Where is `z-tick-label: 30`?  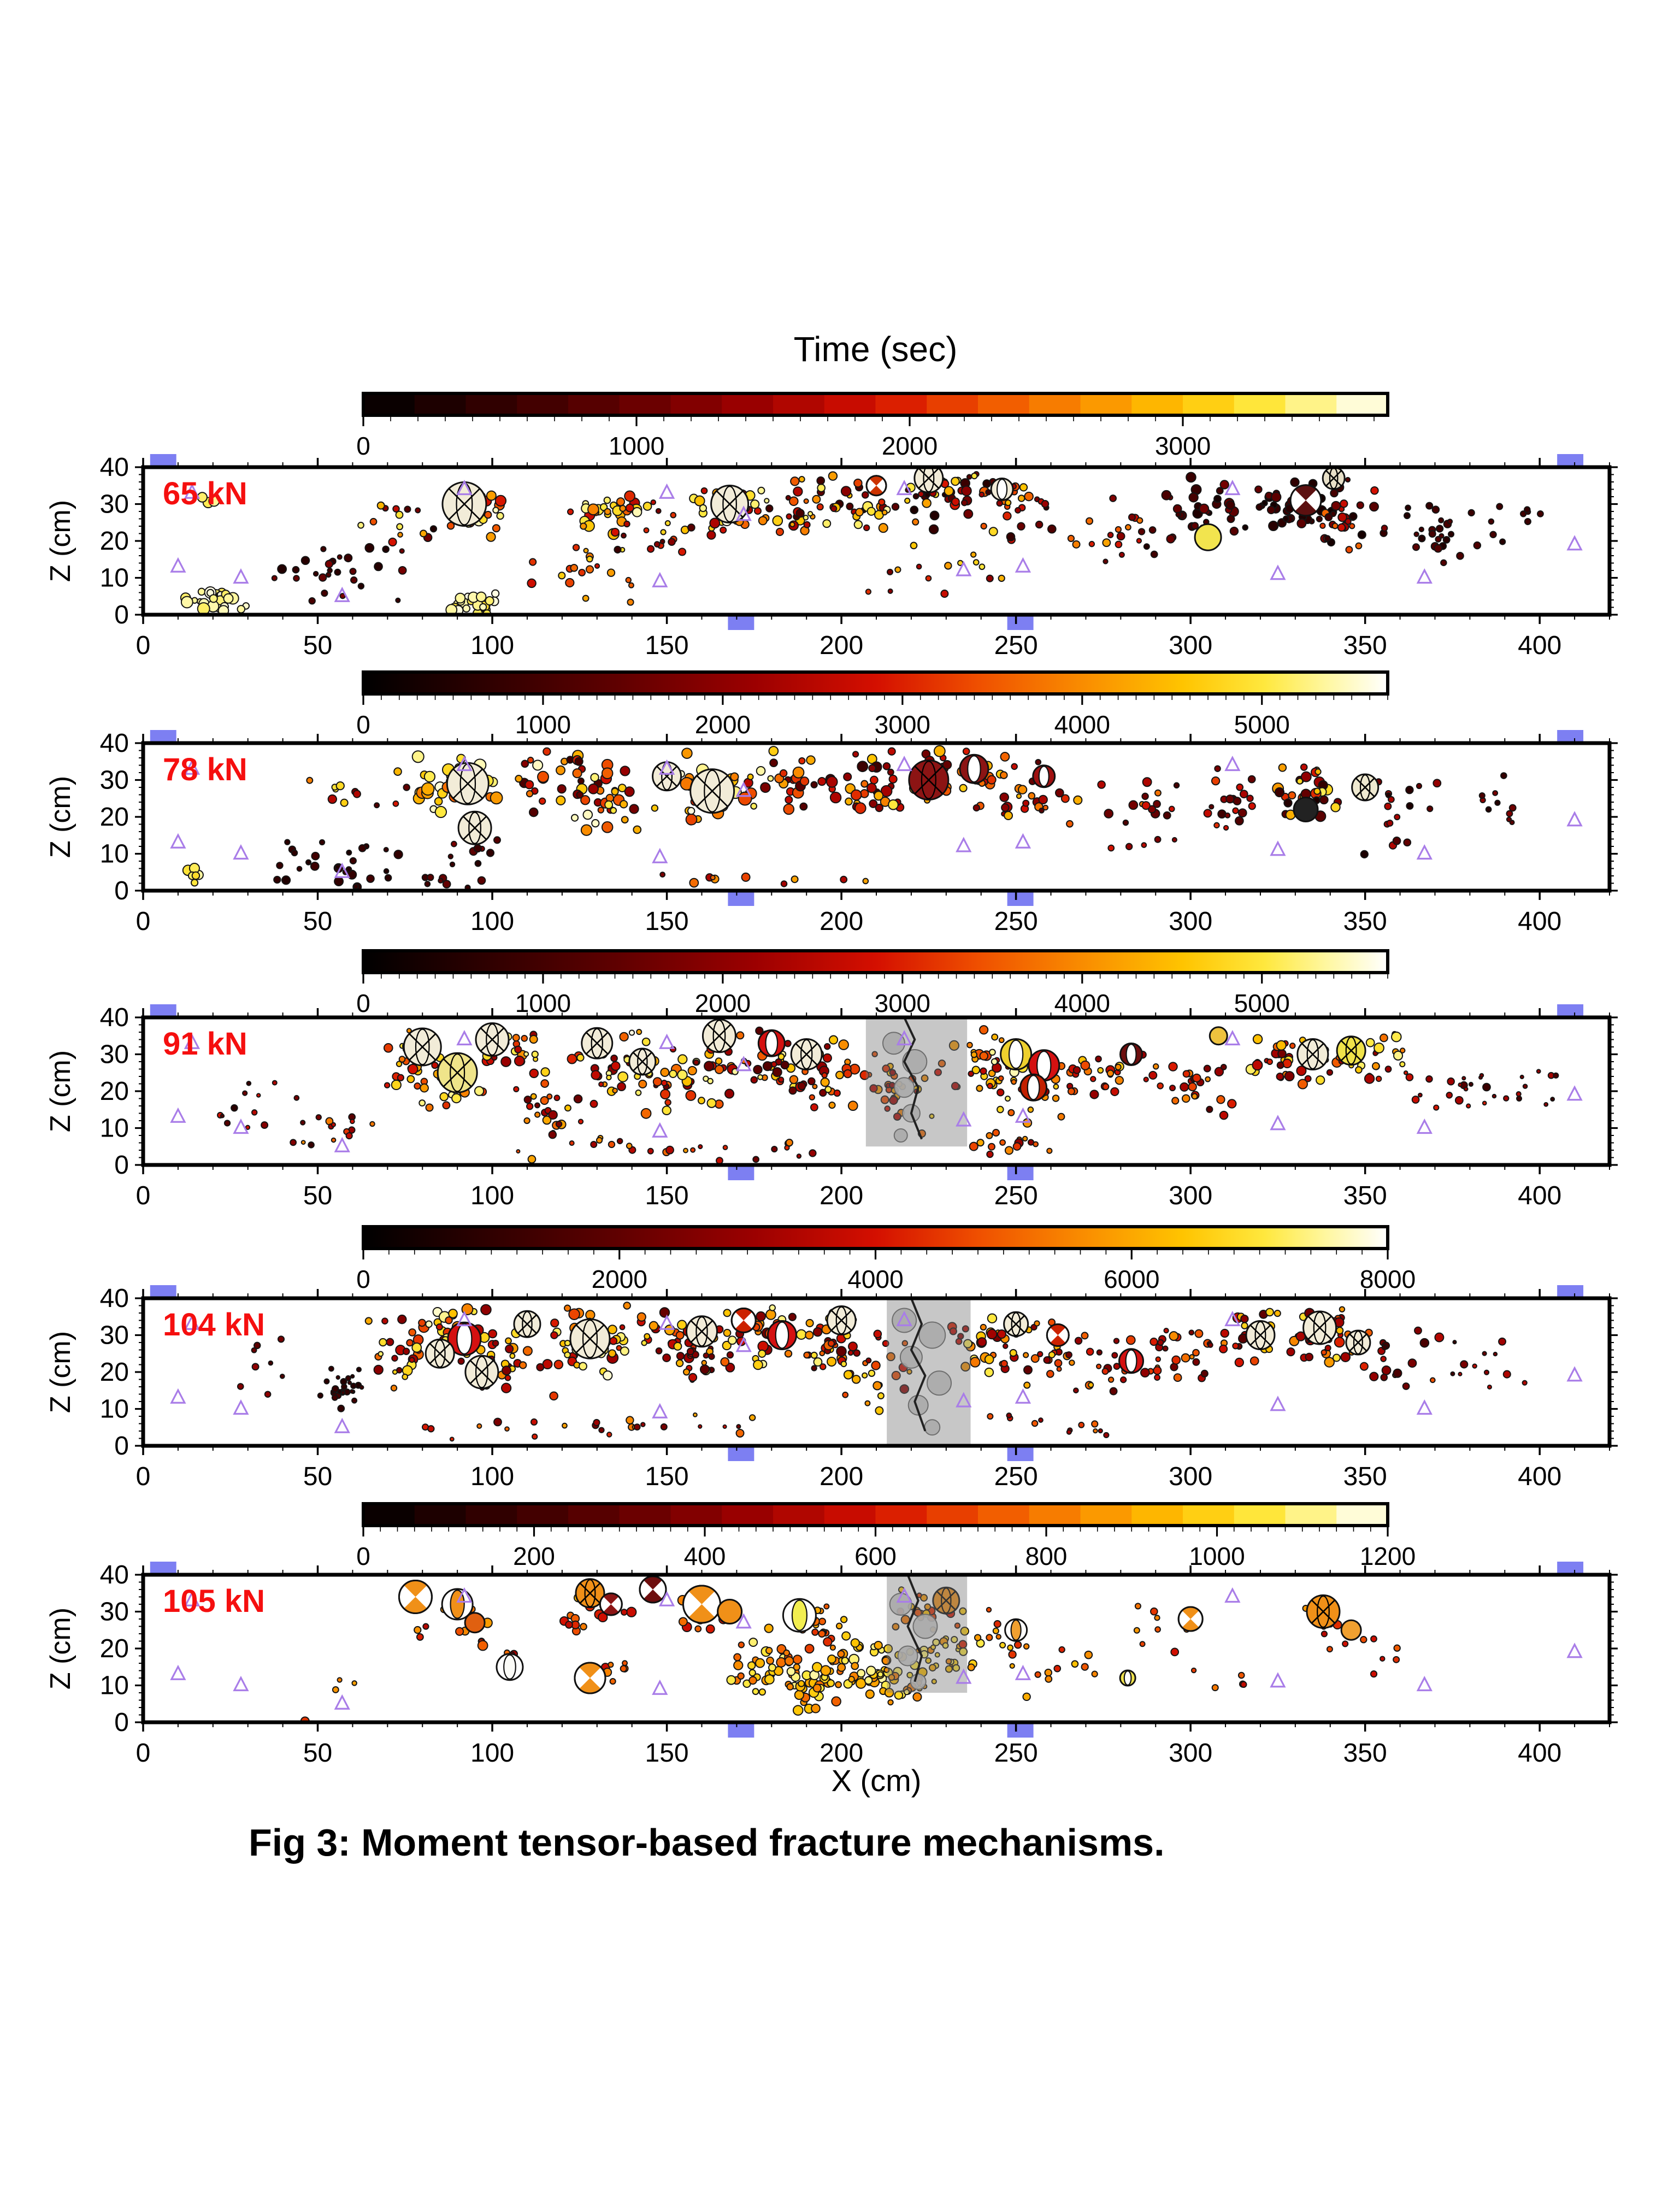 z-tick-label: 30 is located at coordinates (115, 1054).